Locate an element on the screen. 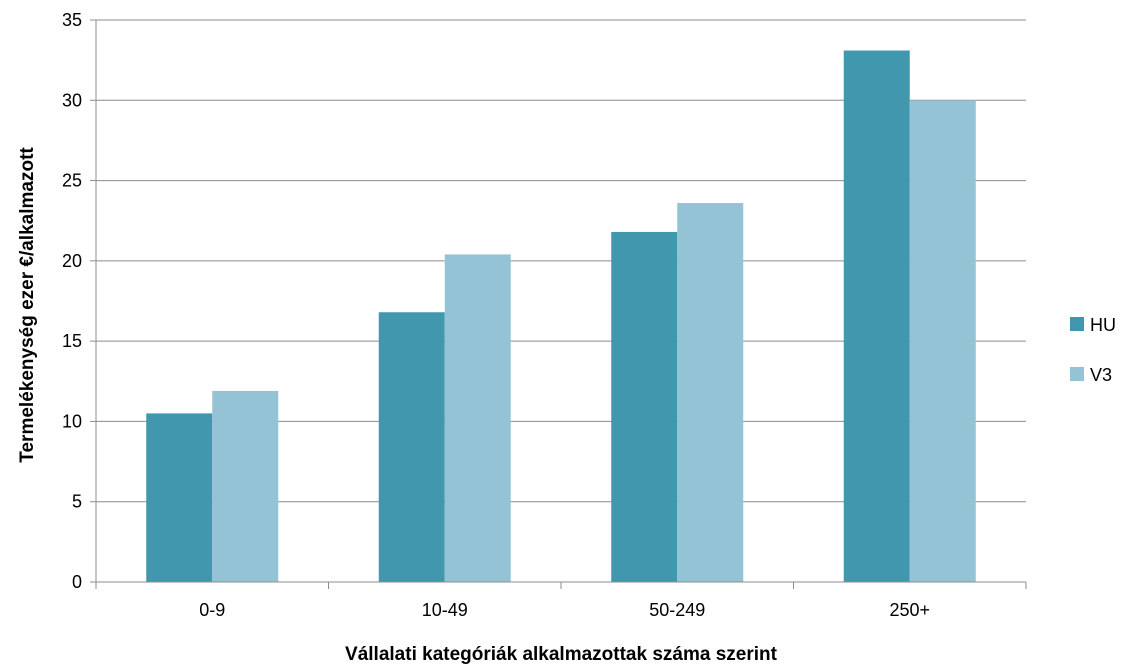 This screenshot has width=1124, height=669. legend-label-v3: V3 is located at coordinates (1101, 375).